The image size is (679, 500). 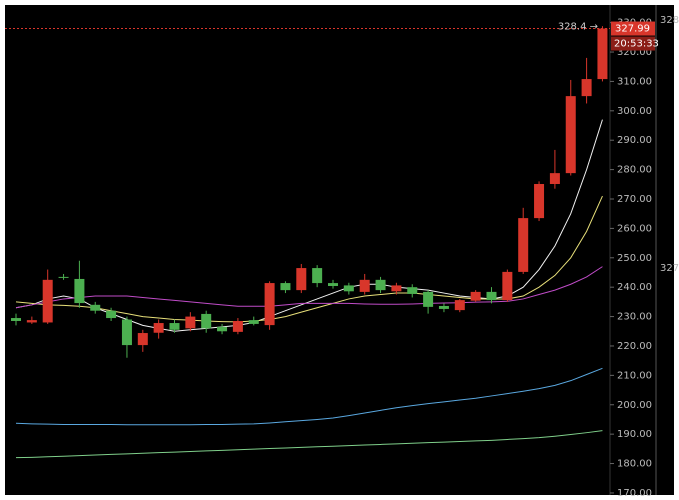 I want to click on time-label-box, so click(x=633, y=43).